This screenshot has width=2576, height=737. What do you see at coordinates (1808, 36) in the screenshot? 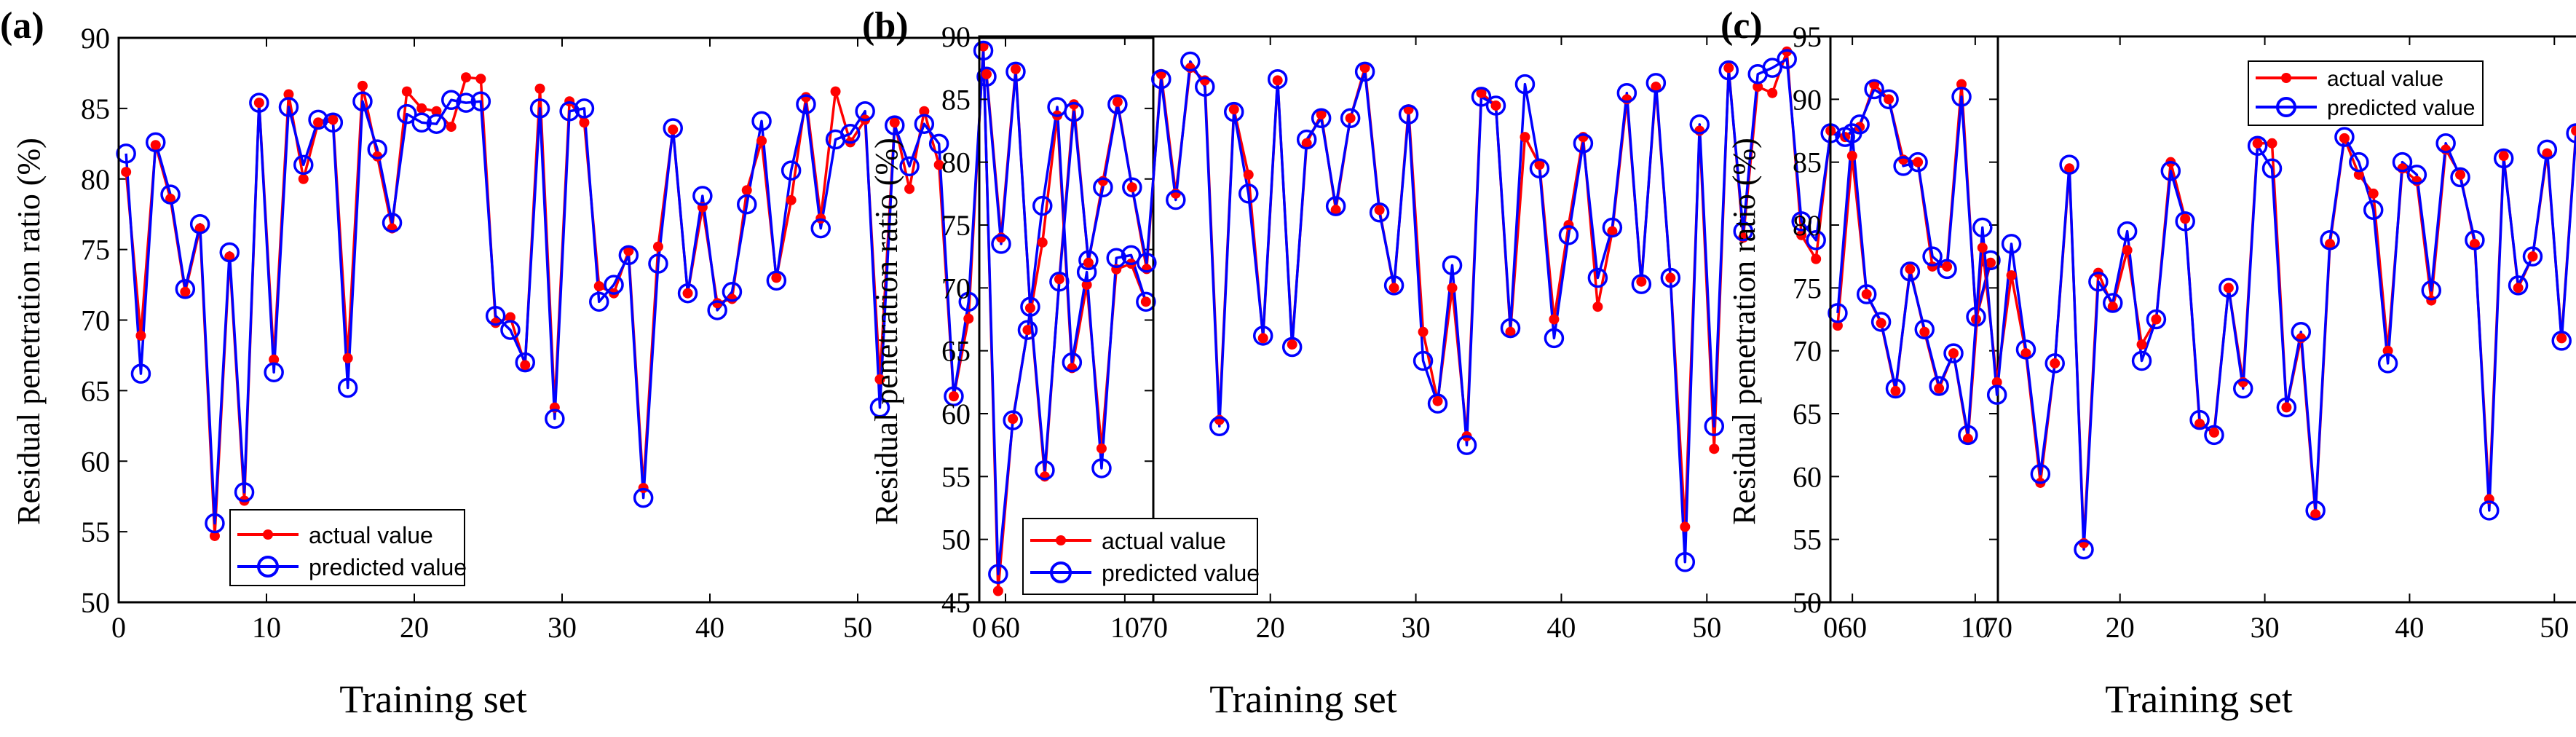
I see `y-tick-label: 95` at bounding box center [1808, 36].